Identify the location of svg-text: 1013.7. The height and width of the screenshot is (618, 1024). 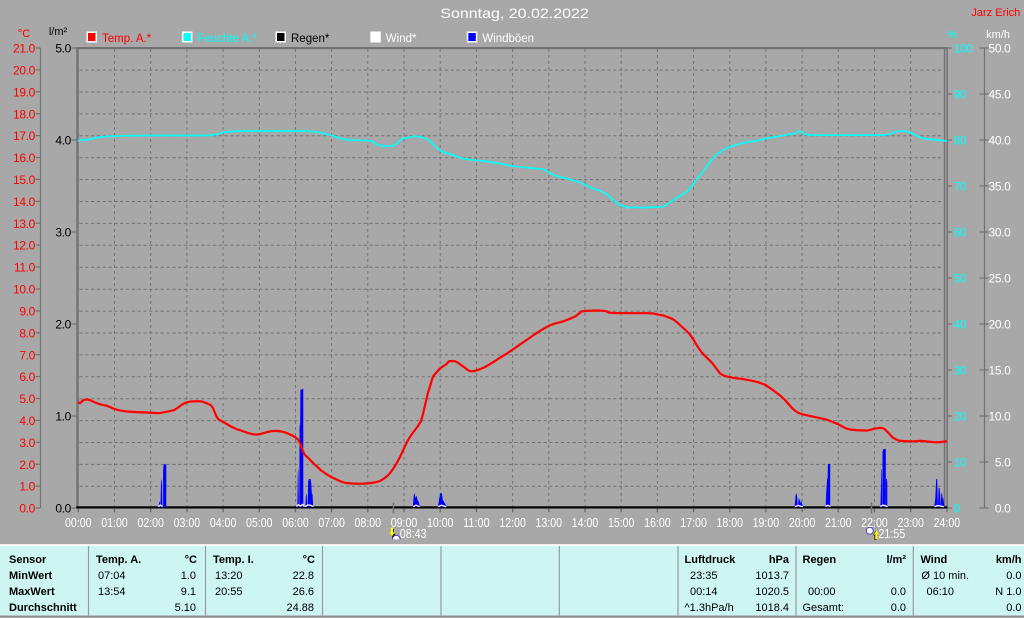
(772, 576).